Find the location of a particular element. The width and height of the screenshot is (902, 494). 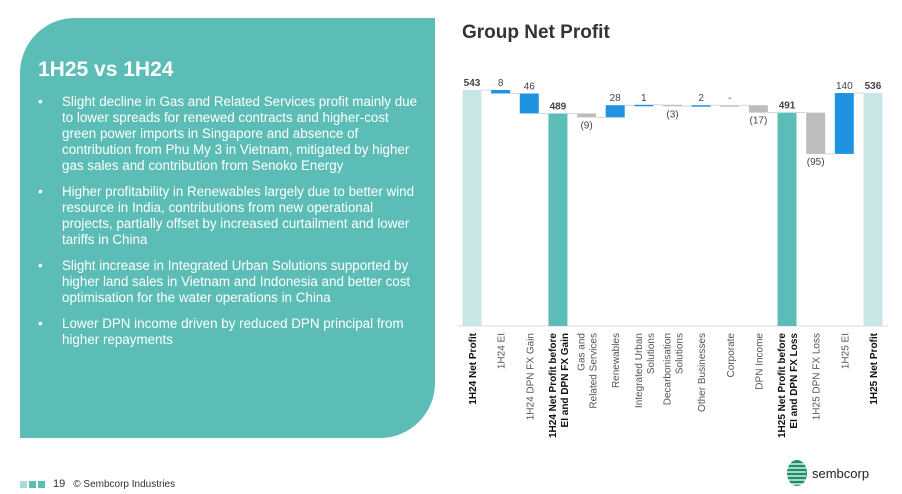

category-label: Related Services is located at coordinates (594, 371).